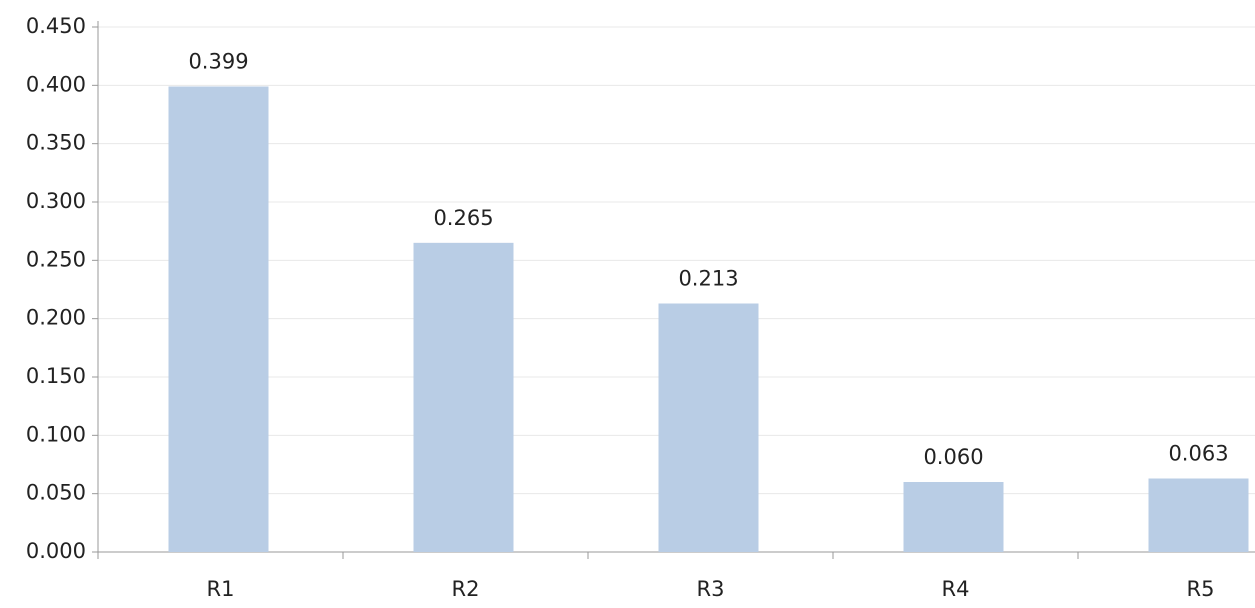 This screenshot has width=1255, height=608. I want to click on y-tick-label: 0.350, so click(56, 143).